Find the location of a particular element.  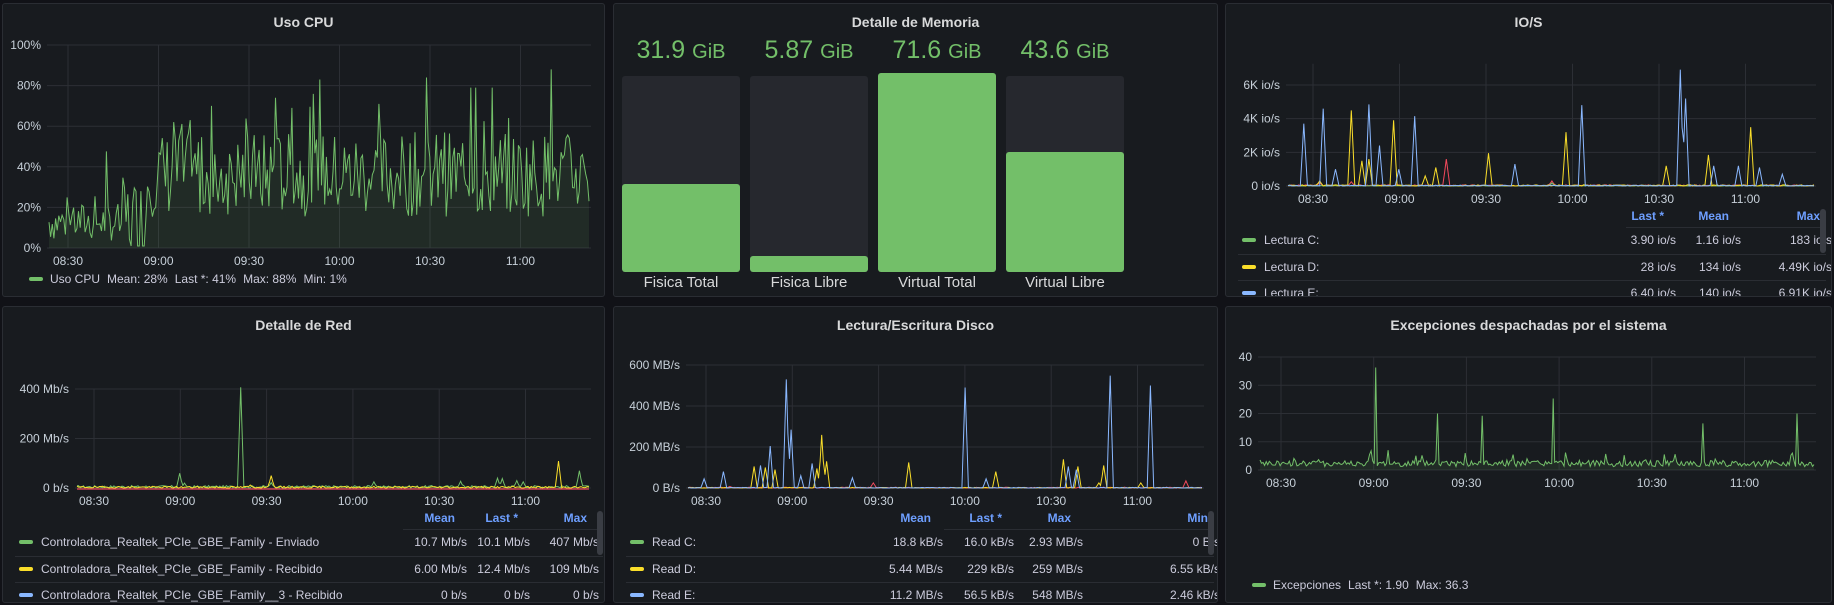

legend-series-name: Excepciones is located at coordinates (1307, 585).